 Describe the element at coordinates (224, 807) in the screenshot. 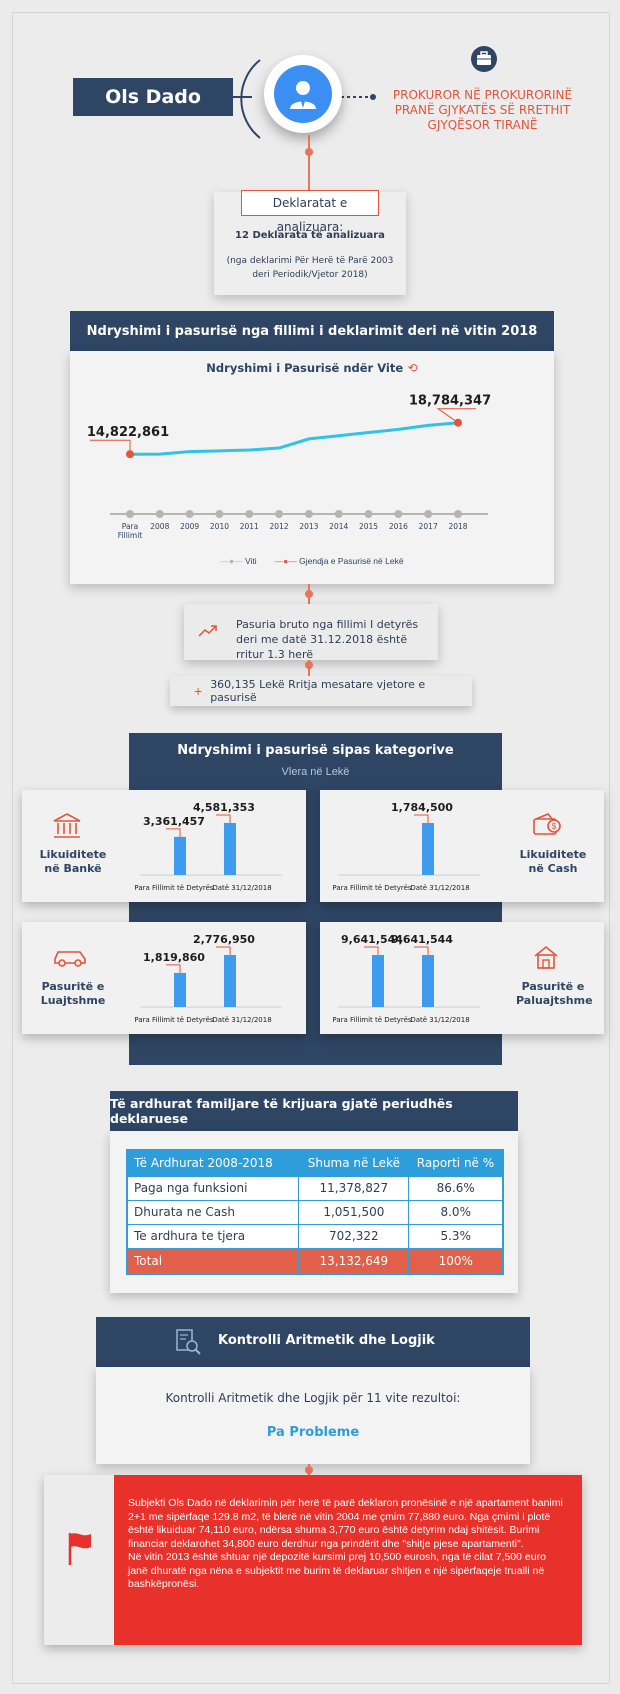

I see `value-after: 4,581,353` at that location.